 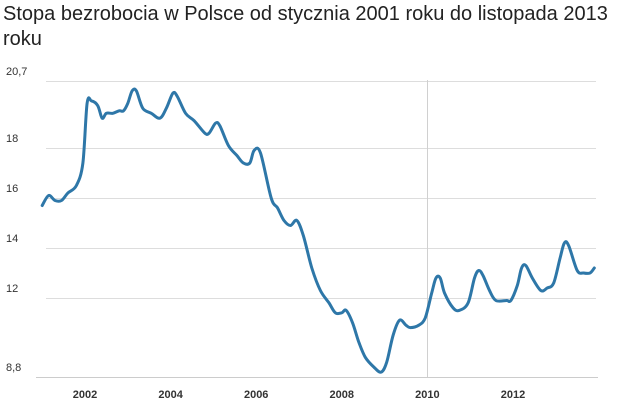 What do you see at coordinates (513, 395) in the screenshot?
I see `x-tick-label: 2012` at bounding box center [513, 395].